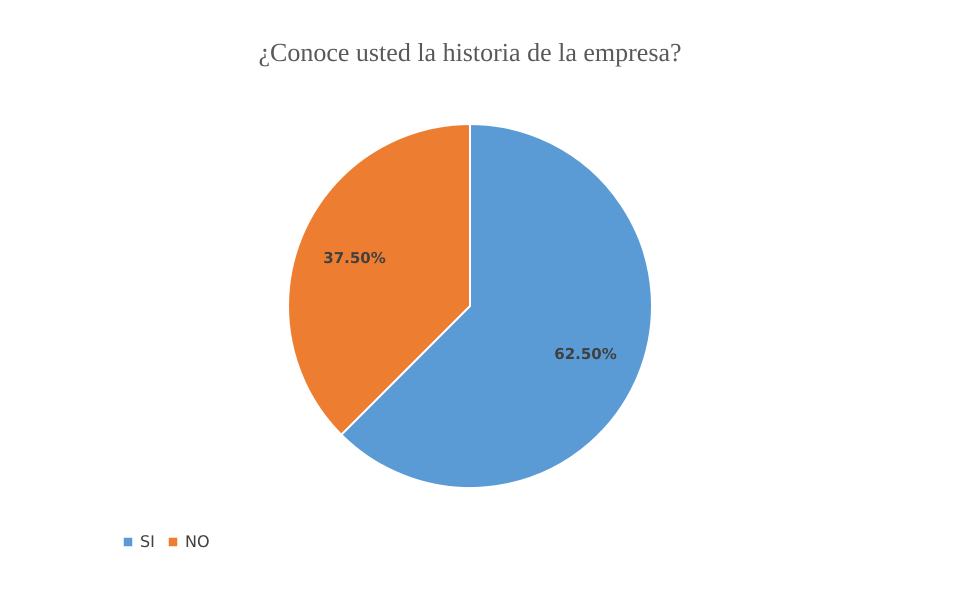 This screenshot has width=955, height=607. What do you see at coordinates (197, 541) in the screenshot?
I see `legend-label: NO` at bounding box center [197, 541].